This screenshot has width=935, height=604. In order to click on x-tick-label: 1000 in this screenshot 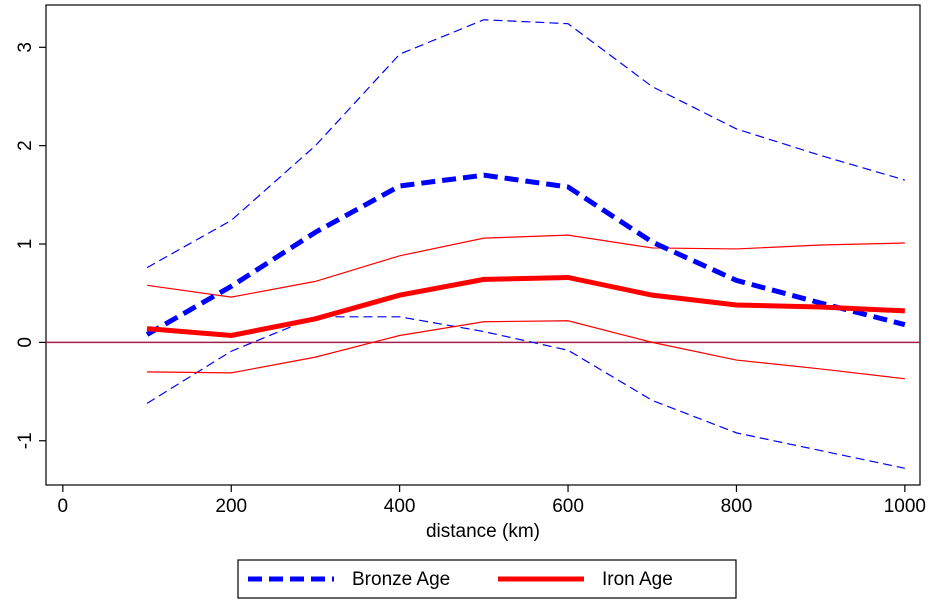, I will do `click(905, 506)`.